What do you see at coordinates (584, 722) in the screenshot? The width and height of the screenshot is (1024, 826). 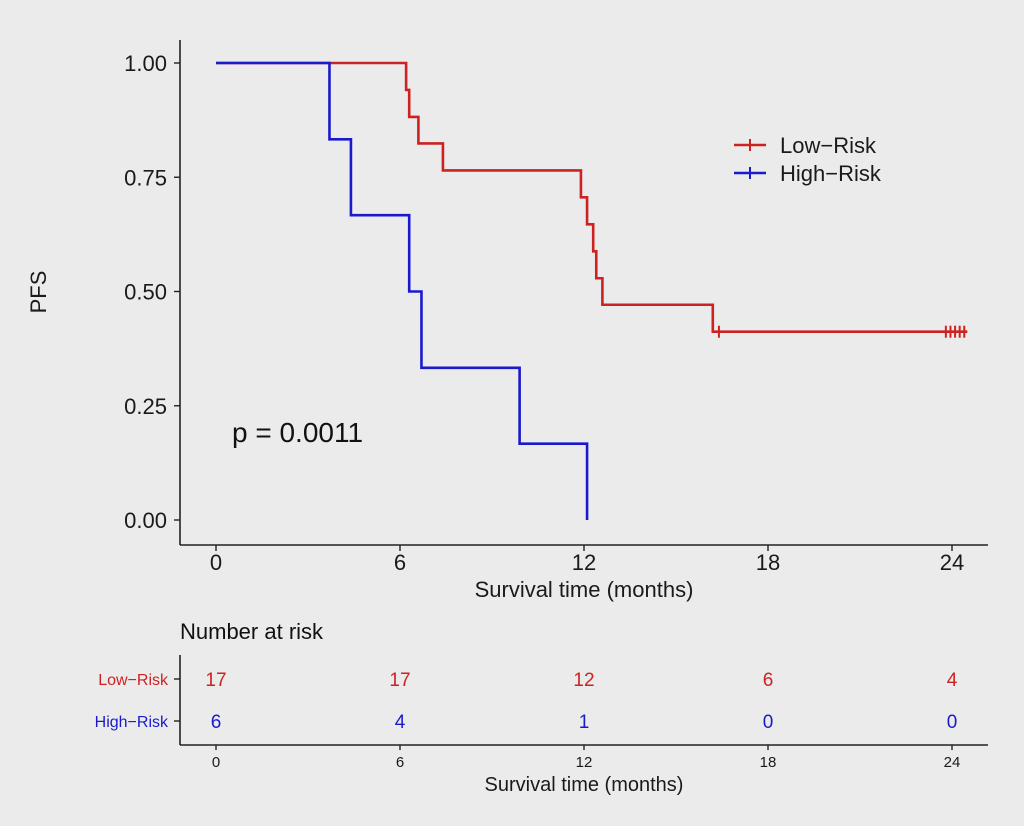 I see `risk-cell: 1` at bounding box center [584, 722].